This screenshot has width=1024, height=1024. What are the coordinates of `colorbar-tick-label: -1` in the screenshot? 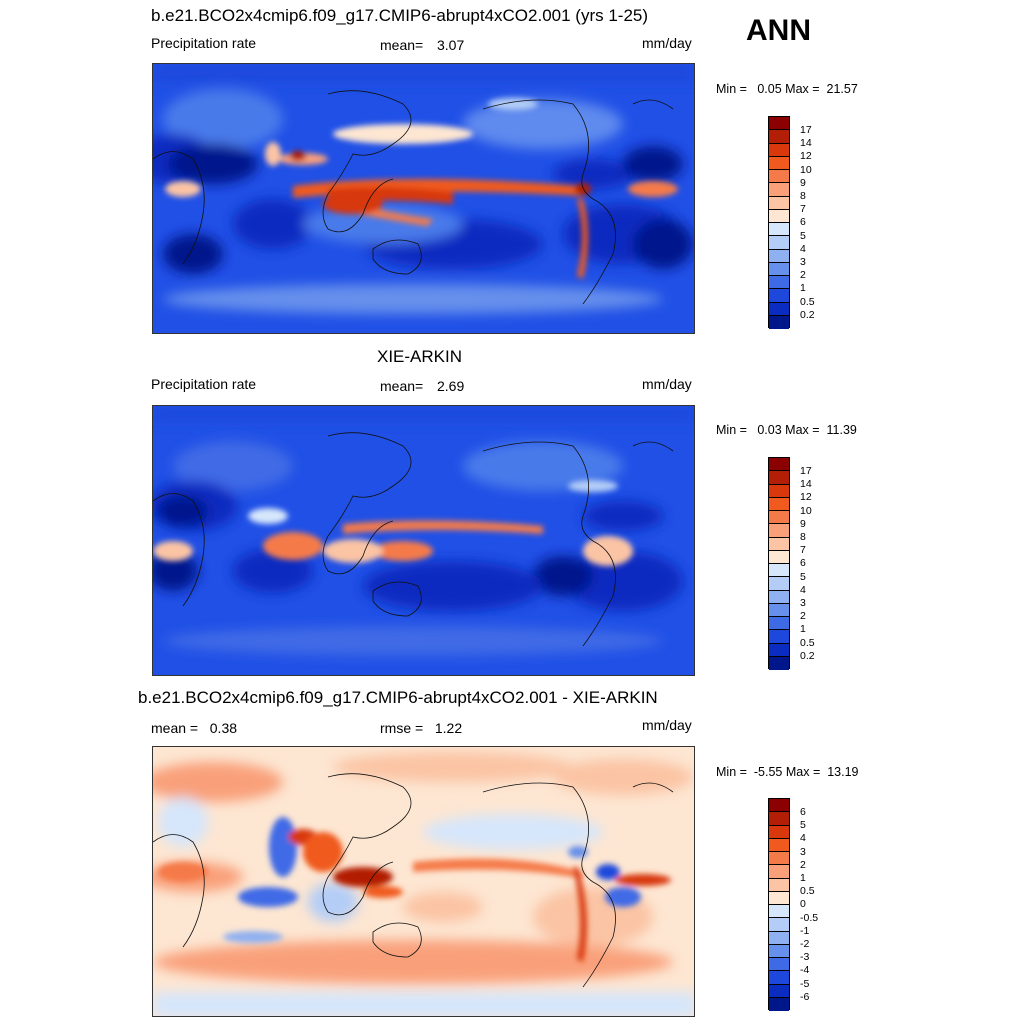 It's located at (805, 931).